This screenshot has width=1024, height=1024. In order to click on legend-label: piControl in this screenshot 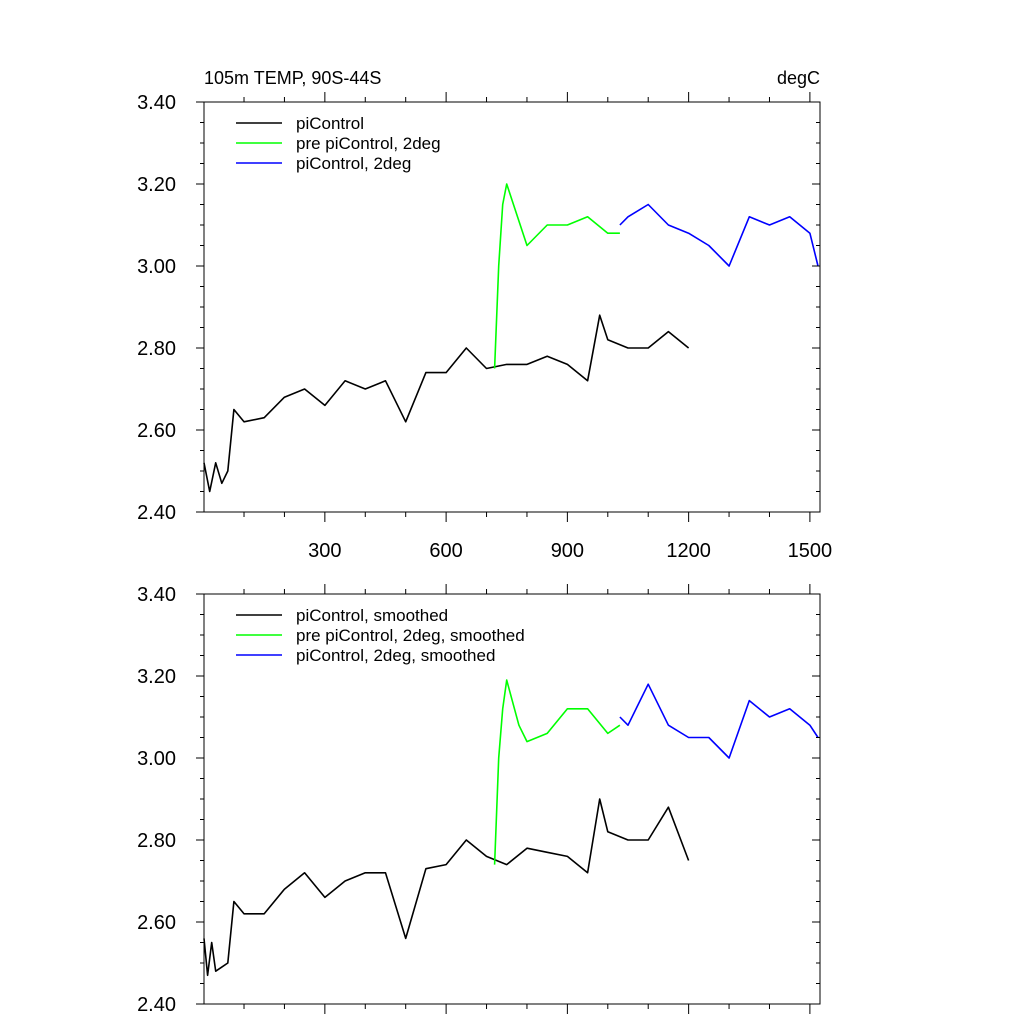, I will do `click(330, 123)`.